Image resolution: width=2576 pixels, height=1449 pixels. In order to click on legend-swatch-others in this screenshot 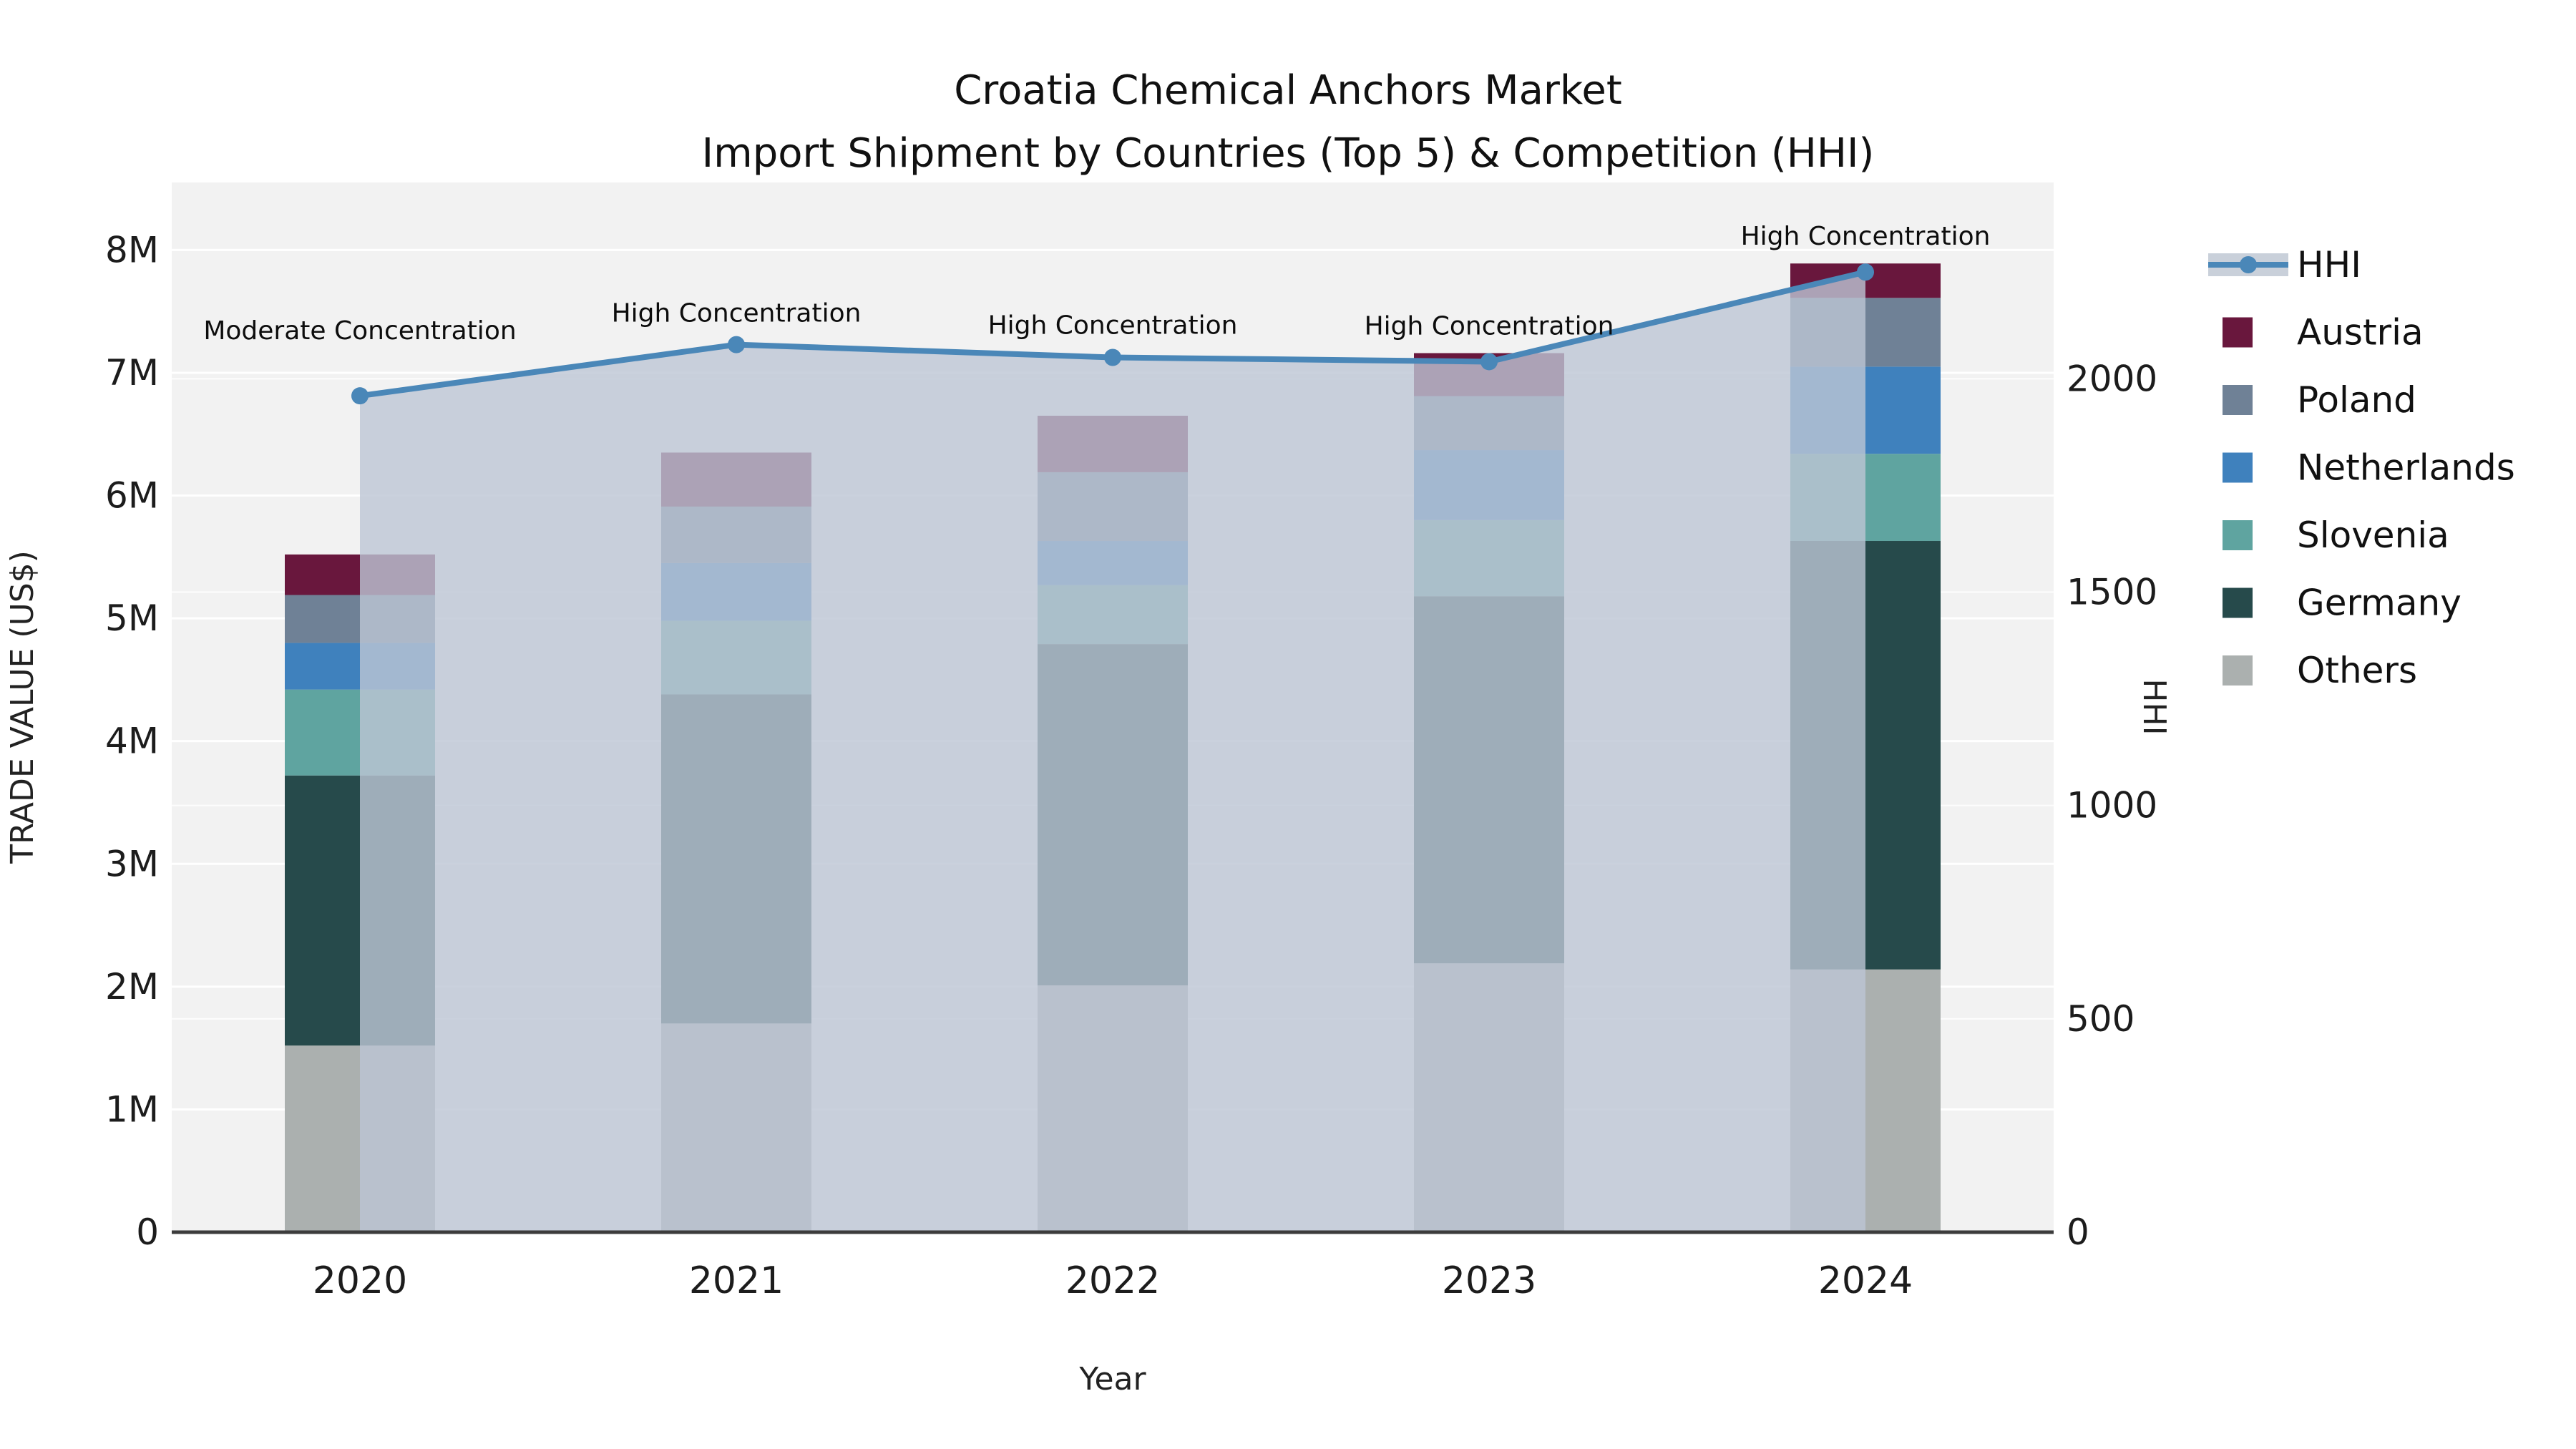, I will do `click(2238, 670)`.